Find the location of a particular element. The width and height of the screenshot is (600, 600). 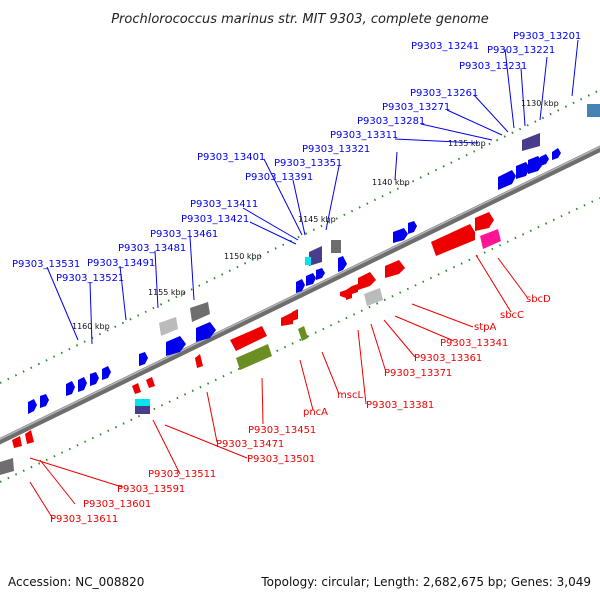

gene-label: P9303_13231 is located at coordinates (493, 66).